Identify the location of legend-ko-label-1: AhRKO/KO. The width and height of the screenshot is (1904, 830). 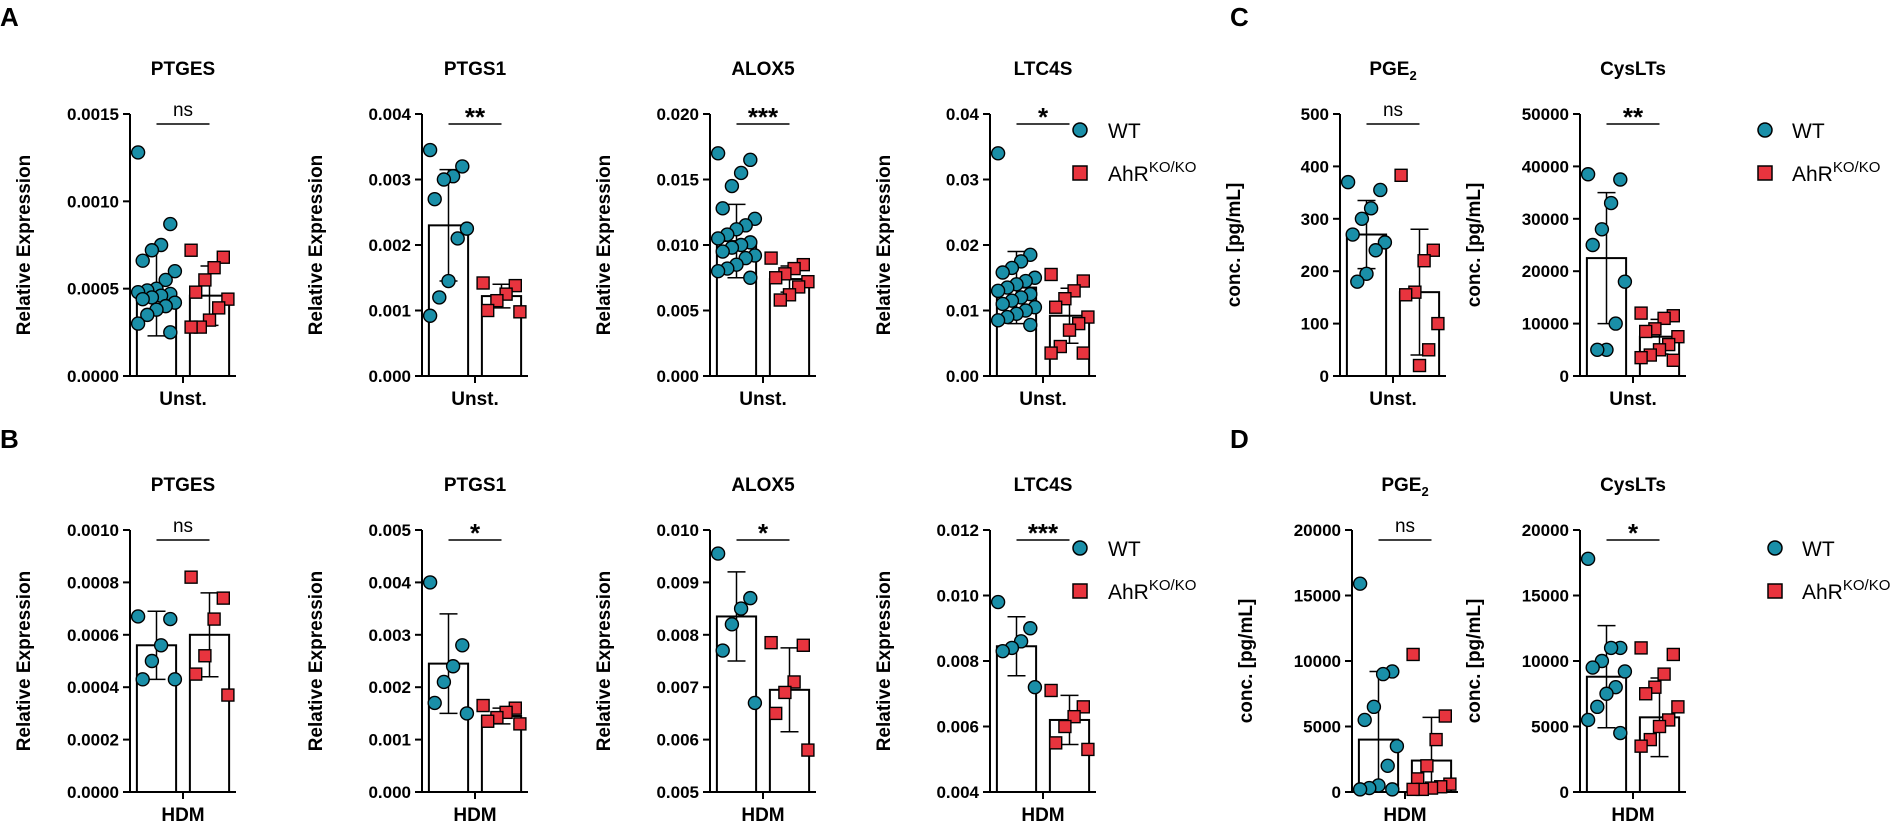
(1152, 172).